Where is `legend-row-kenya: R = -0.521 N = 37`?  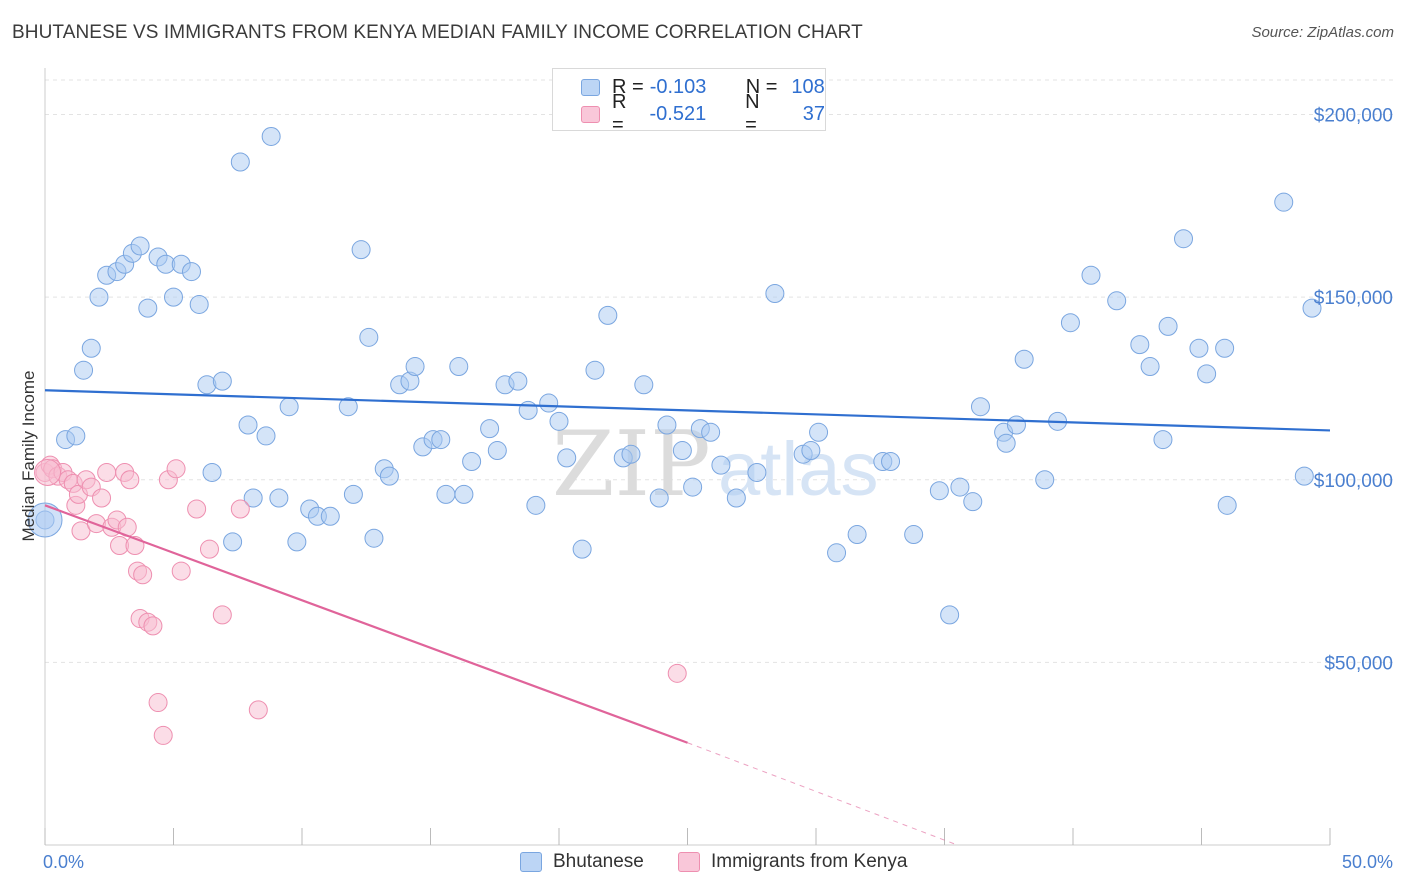 legend-row-kenya: R = -0.521 N = 37 is located at coordinates (703, 113).